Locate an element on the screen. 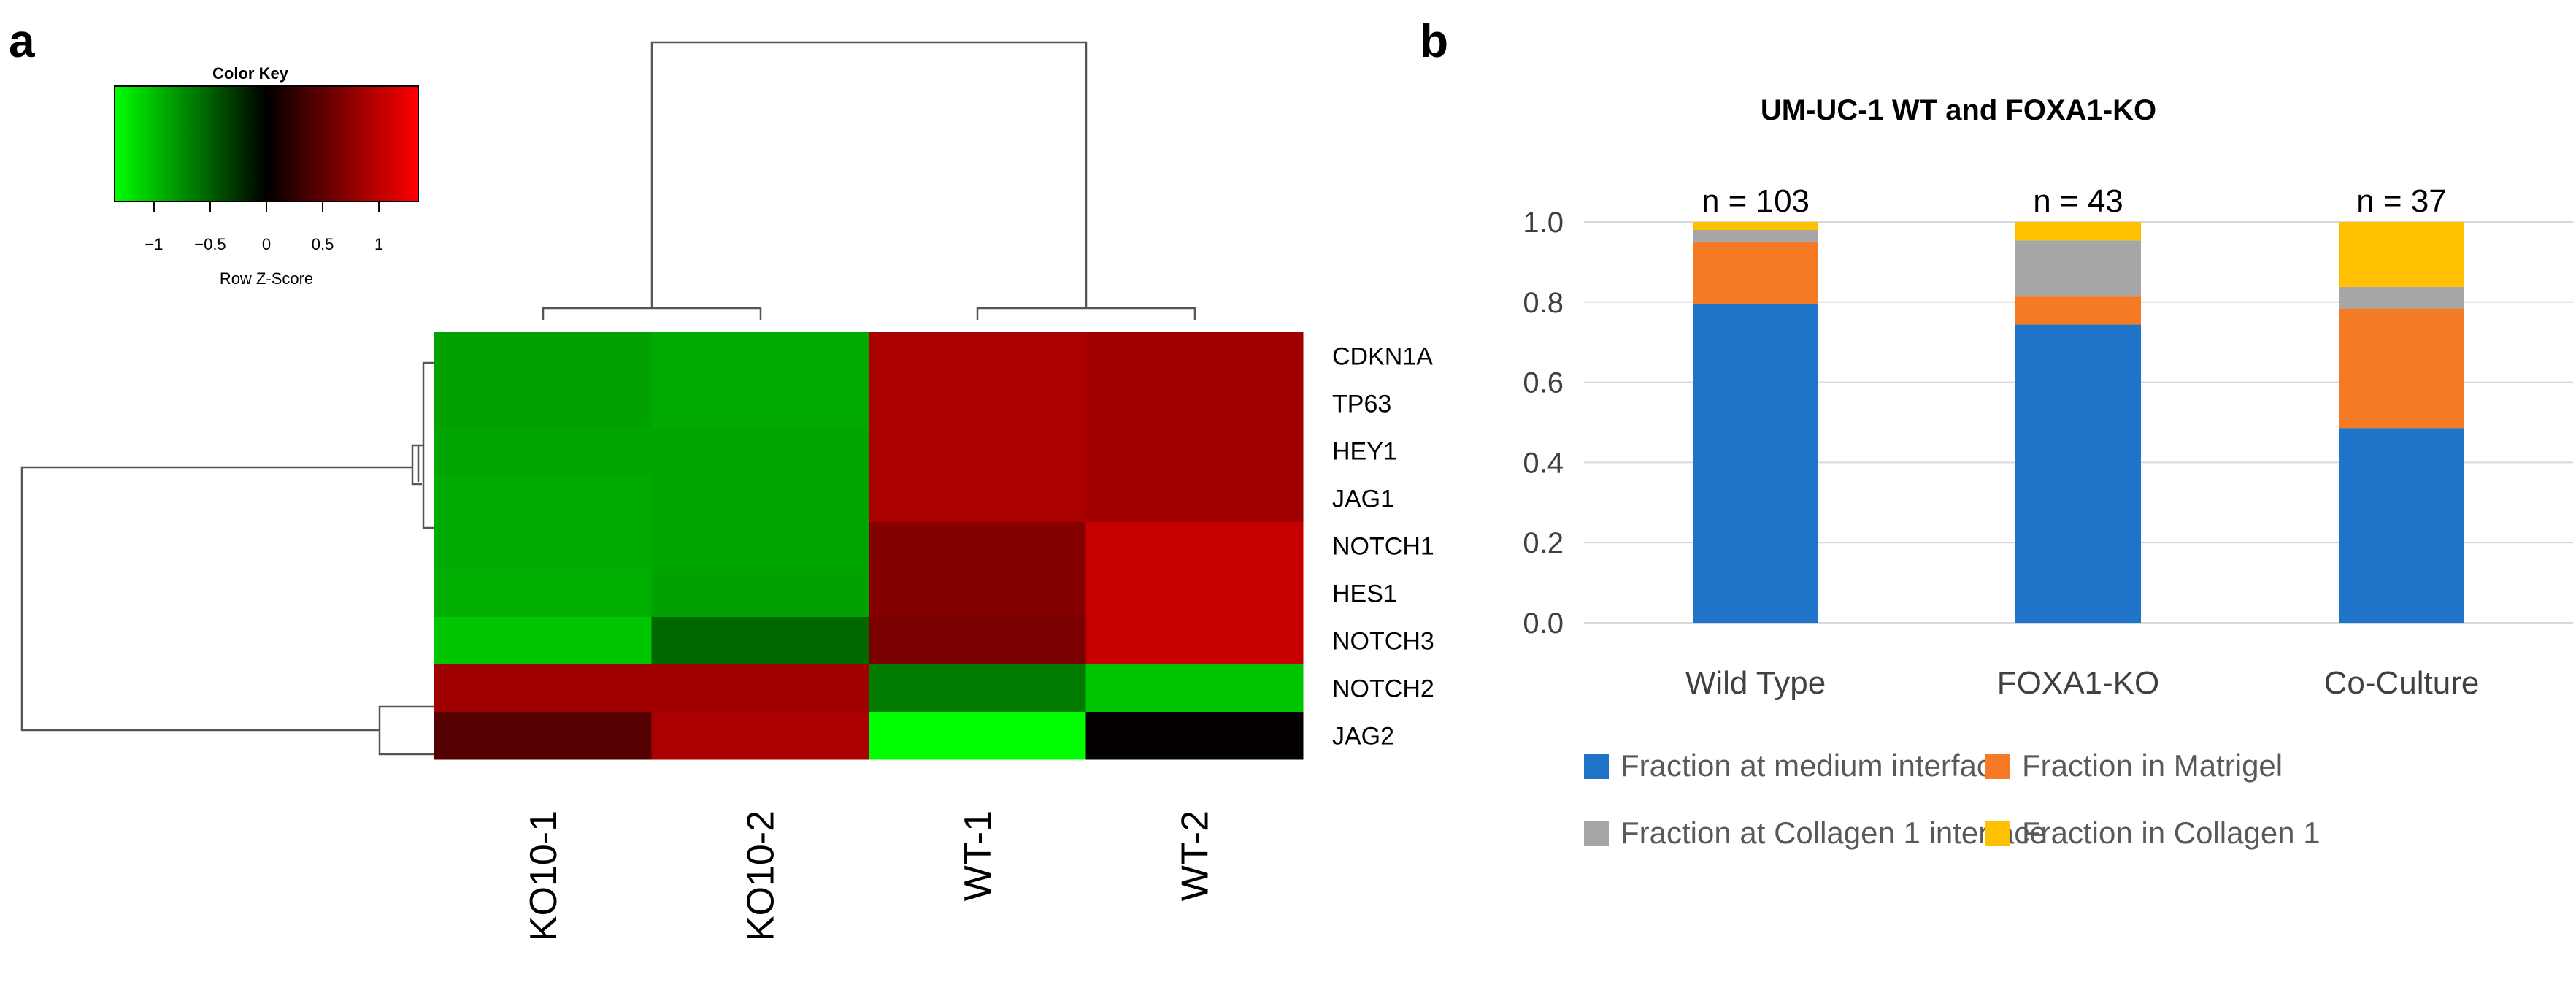 This screenshot has width=2576, height=982. sample-label: KO10-1 is located at coordinates (544, 875).